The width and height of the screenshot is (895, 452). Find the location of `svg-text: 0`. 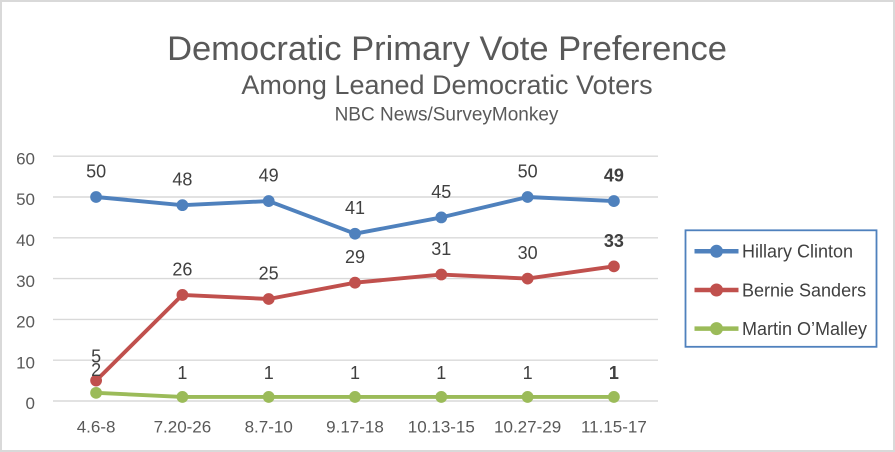

svg-text: 0 is located at coordinates (30, 403).